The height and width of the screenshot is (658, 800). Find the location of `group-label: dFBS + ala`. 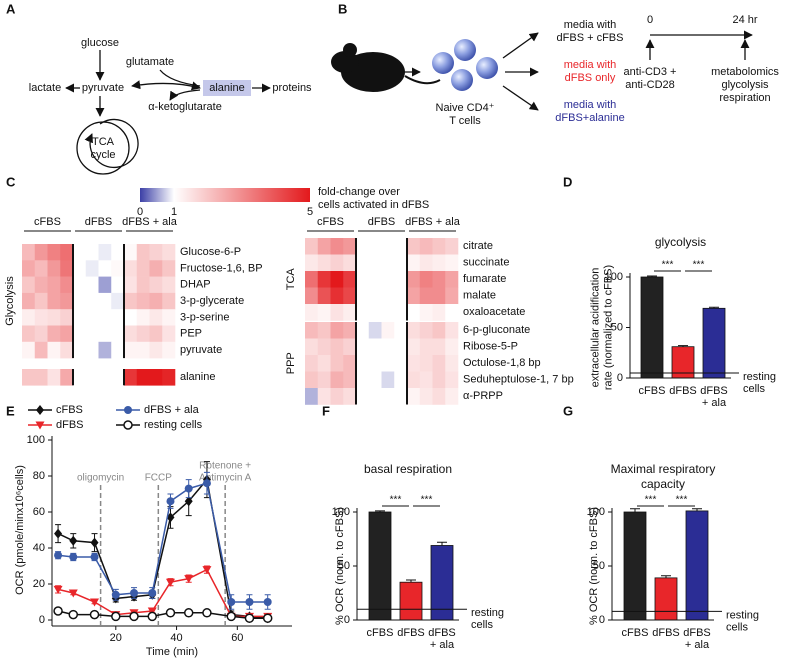

group-label: dFBS + ala is located at coordinates (150, 222).